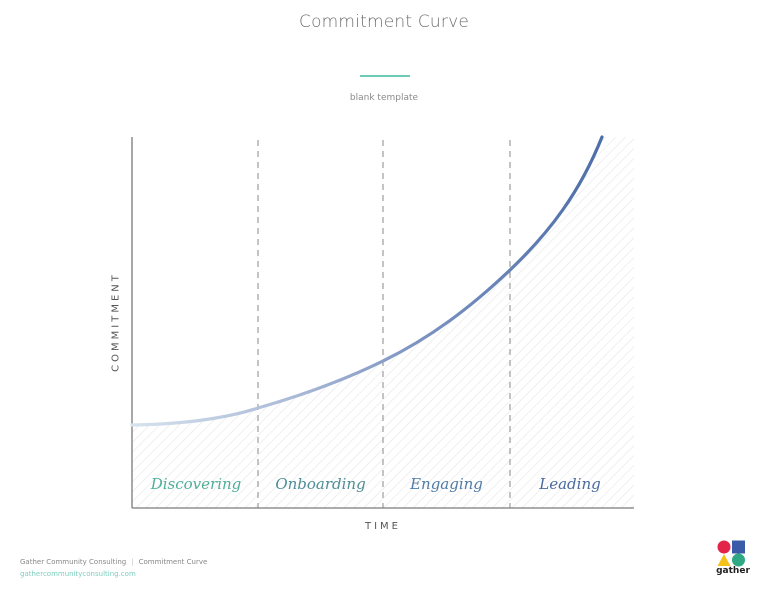 The height and width of the screenshot is (594, 768). What do you see at coordinates (384, 98) in the screenshot?
I see `page-subtitle: blank template` at bounding box center [384, 98].